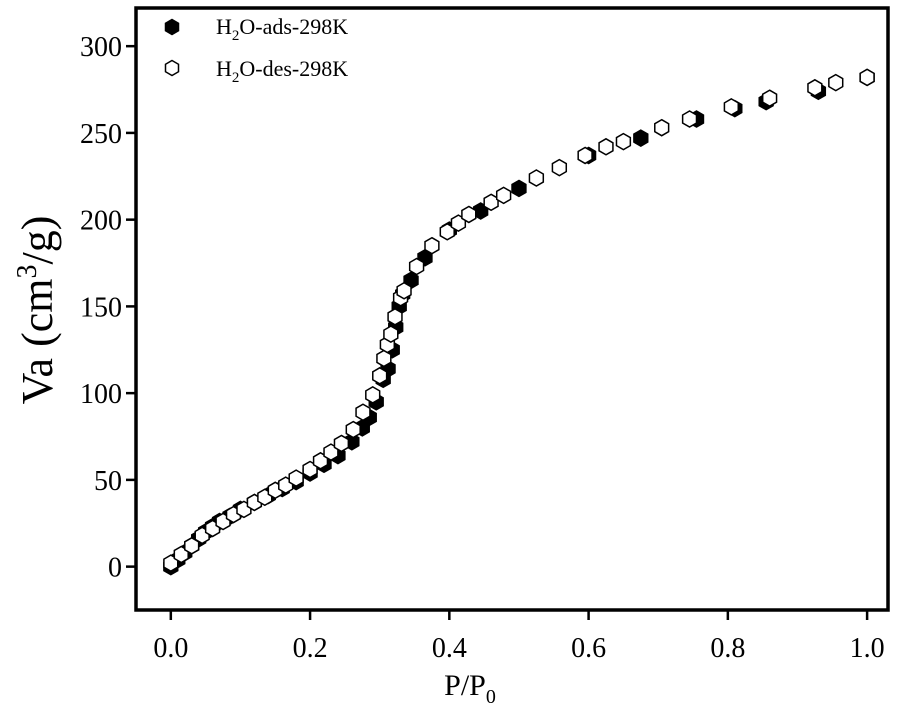 The width and height of the screenshot is (900, 721). What do you see at coordinates (27, 272) in the screenshot?
I see `y-axis-title-sup: 3` at bounding box center [27, 272].